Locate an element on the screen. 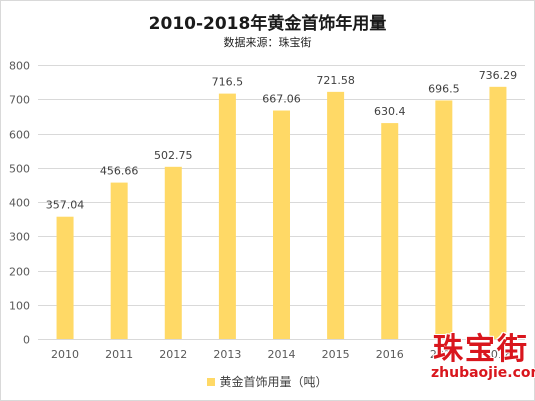  legend: 黄金首饰用量（吨） is located at coordinates (267, 381).